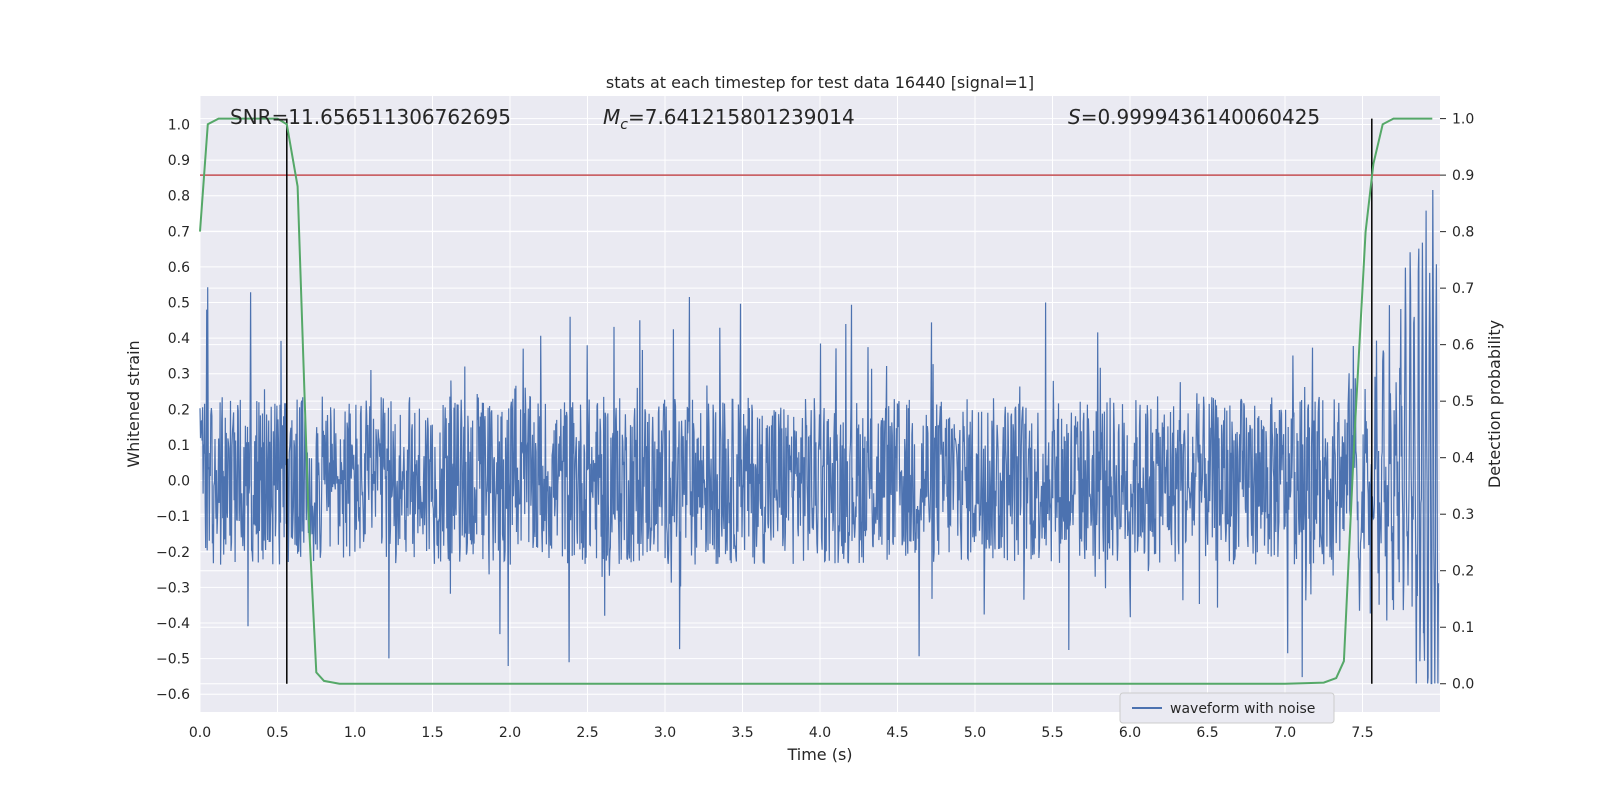 The image size is (1600, 800). I want to click on x-tick-label: 6.0, so click(1130, 733).